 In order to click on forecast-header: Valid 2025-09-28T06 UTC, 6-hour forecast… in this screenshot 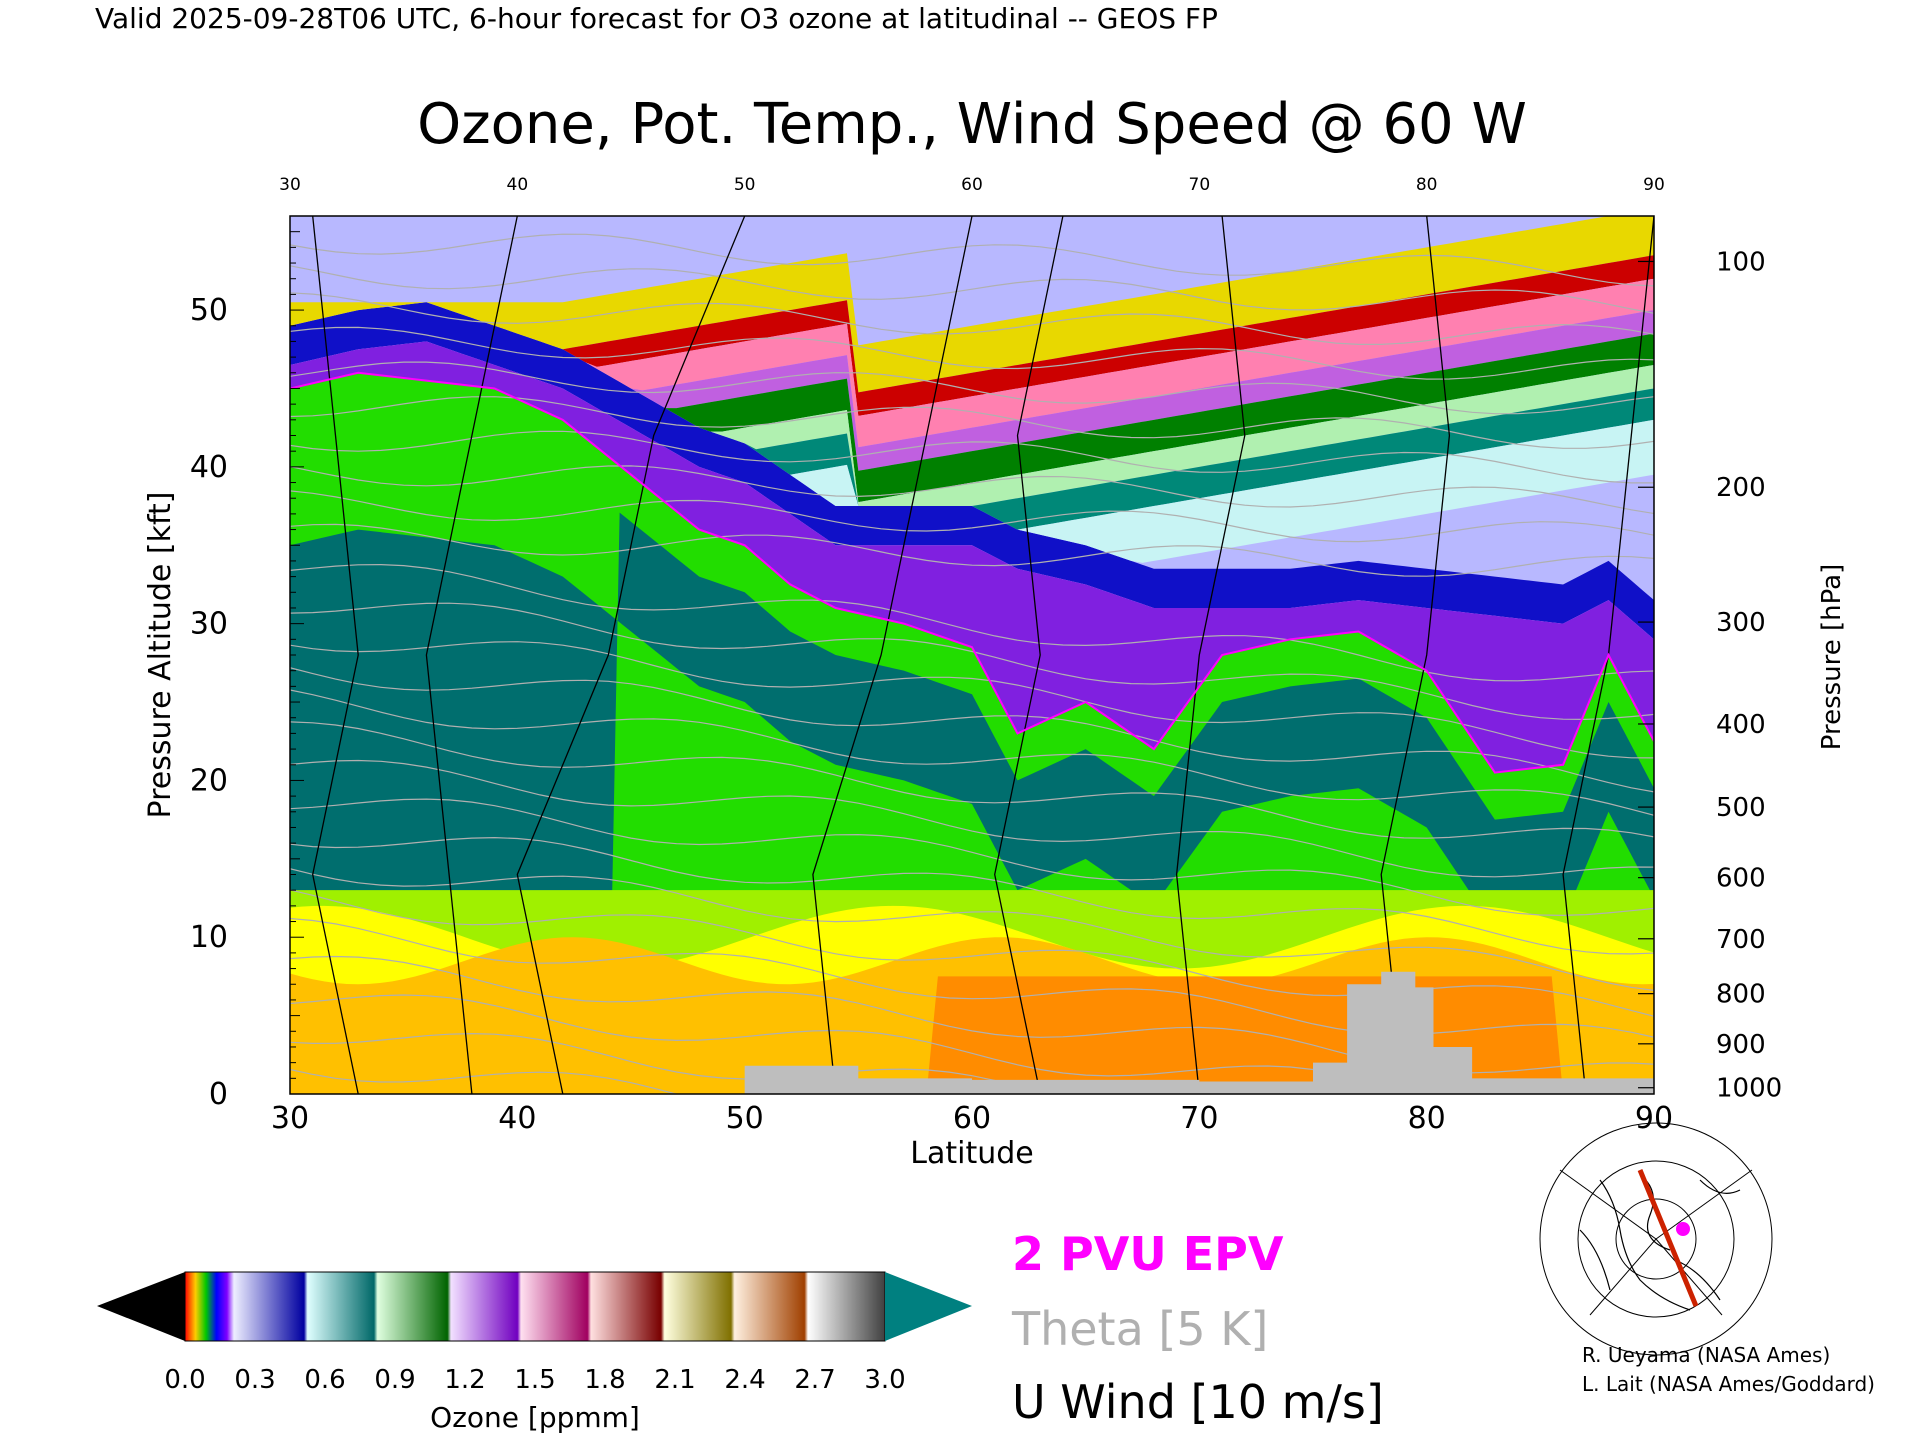, I will do `click(656, 18)`.